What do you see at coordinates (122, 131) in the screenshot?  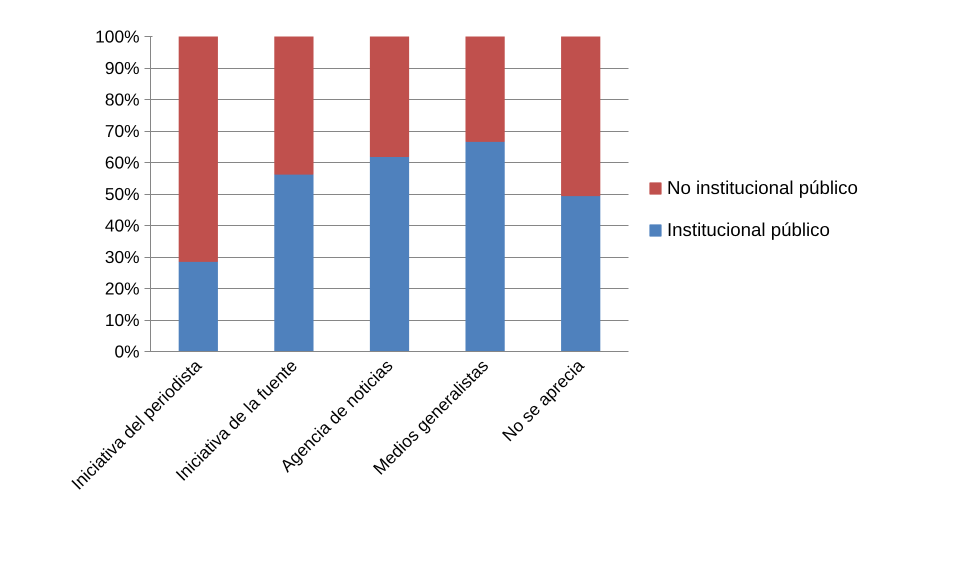 I see `y-tick-label: 70%` at bounding box center [122, 131].